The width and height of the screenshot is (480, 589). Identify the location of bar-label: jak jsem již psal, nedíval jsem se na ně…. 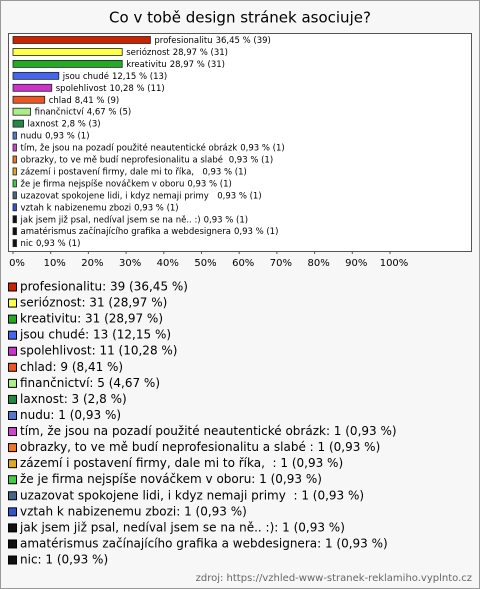
(134, 220).